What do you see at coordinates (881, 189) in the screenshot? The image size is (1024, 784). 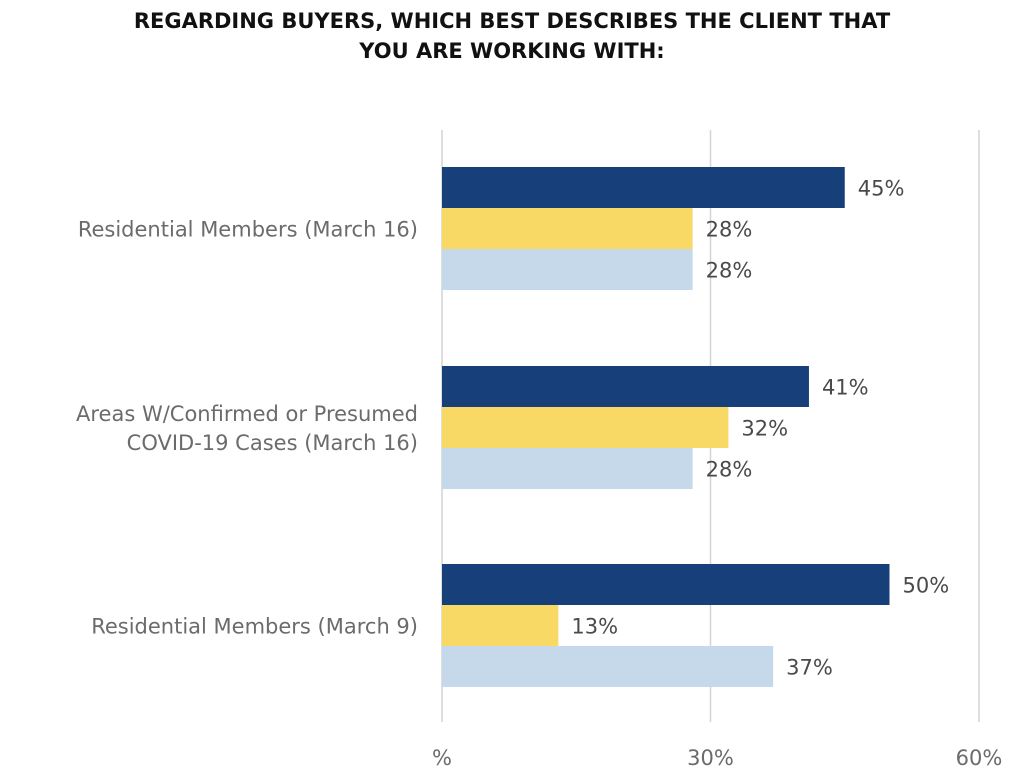 I see `data-label: 45%` at bounding box center [881, 189].